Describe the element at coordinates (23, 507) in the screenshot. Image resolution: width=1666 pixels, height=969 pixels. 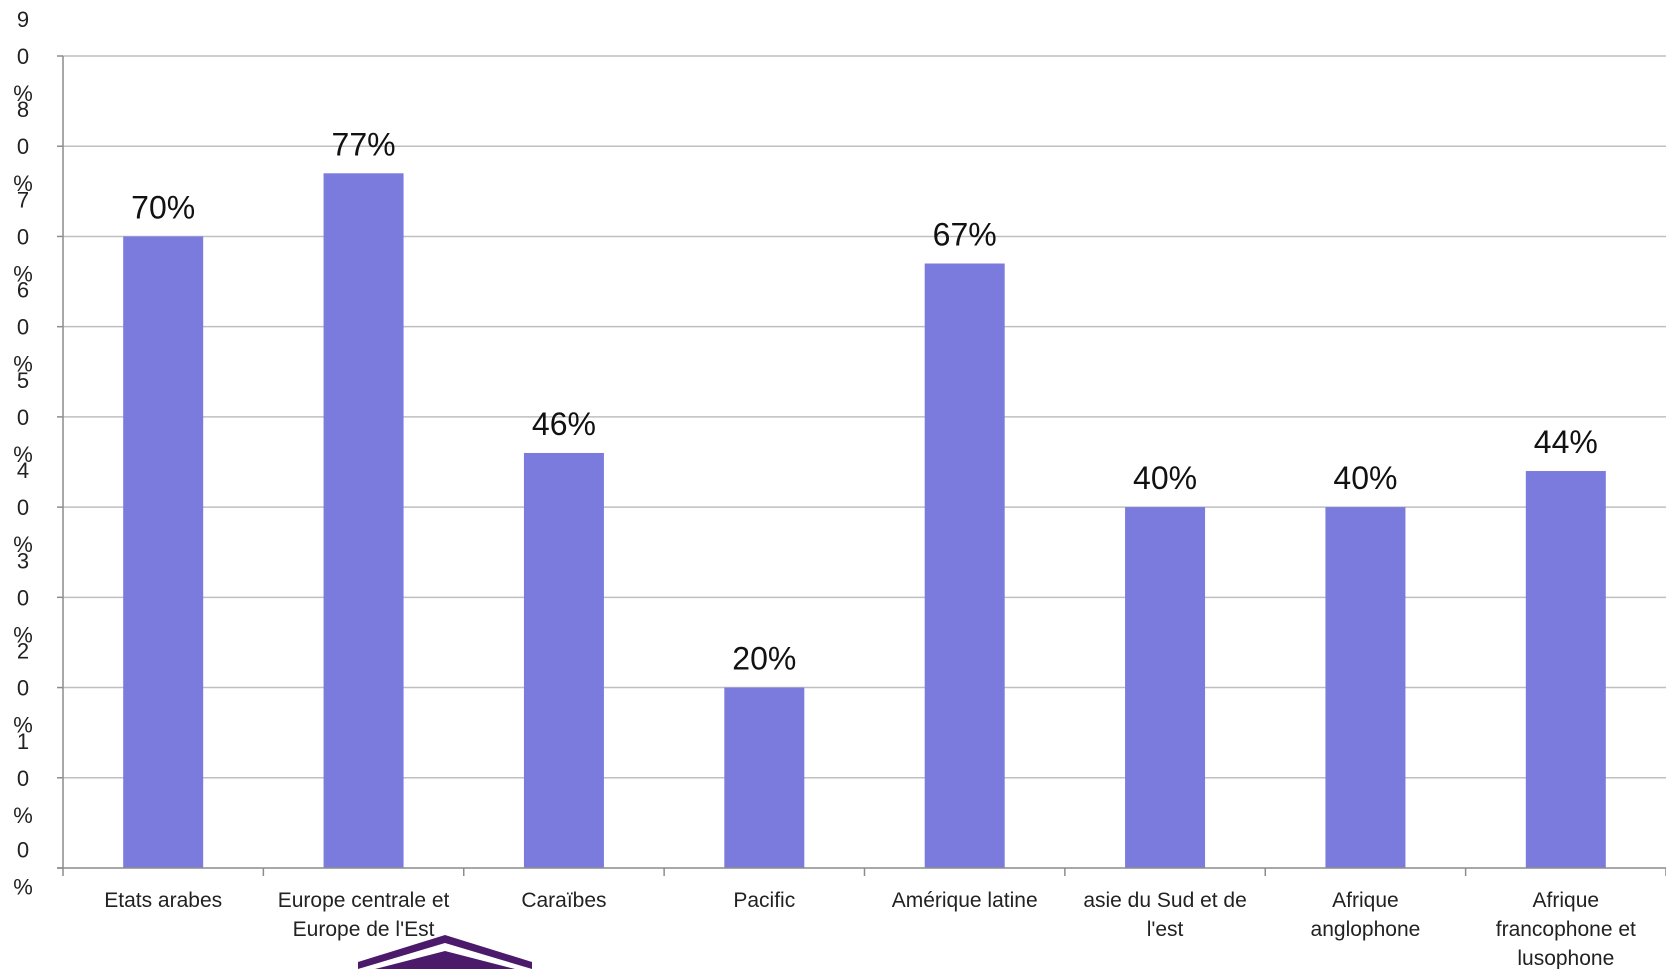
I see `y-tick-label: 4 0%` at that location.